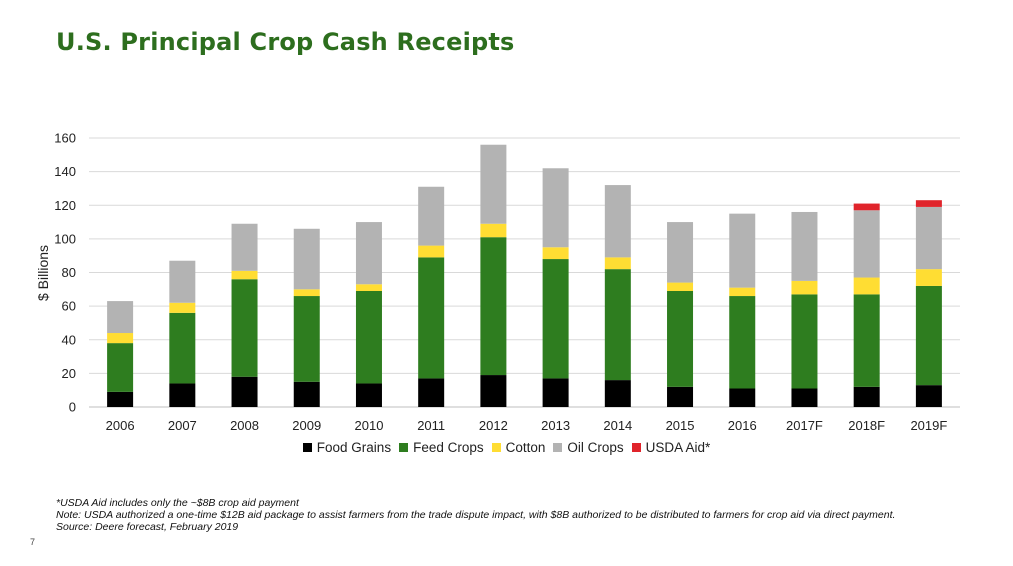  Describe the element at coordinates (244, 425) in the screenshot. I see `x-tick-label: 2008` at that location.